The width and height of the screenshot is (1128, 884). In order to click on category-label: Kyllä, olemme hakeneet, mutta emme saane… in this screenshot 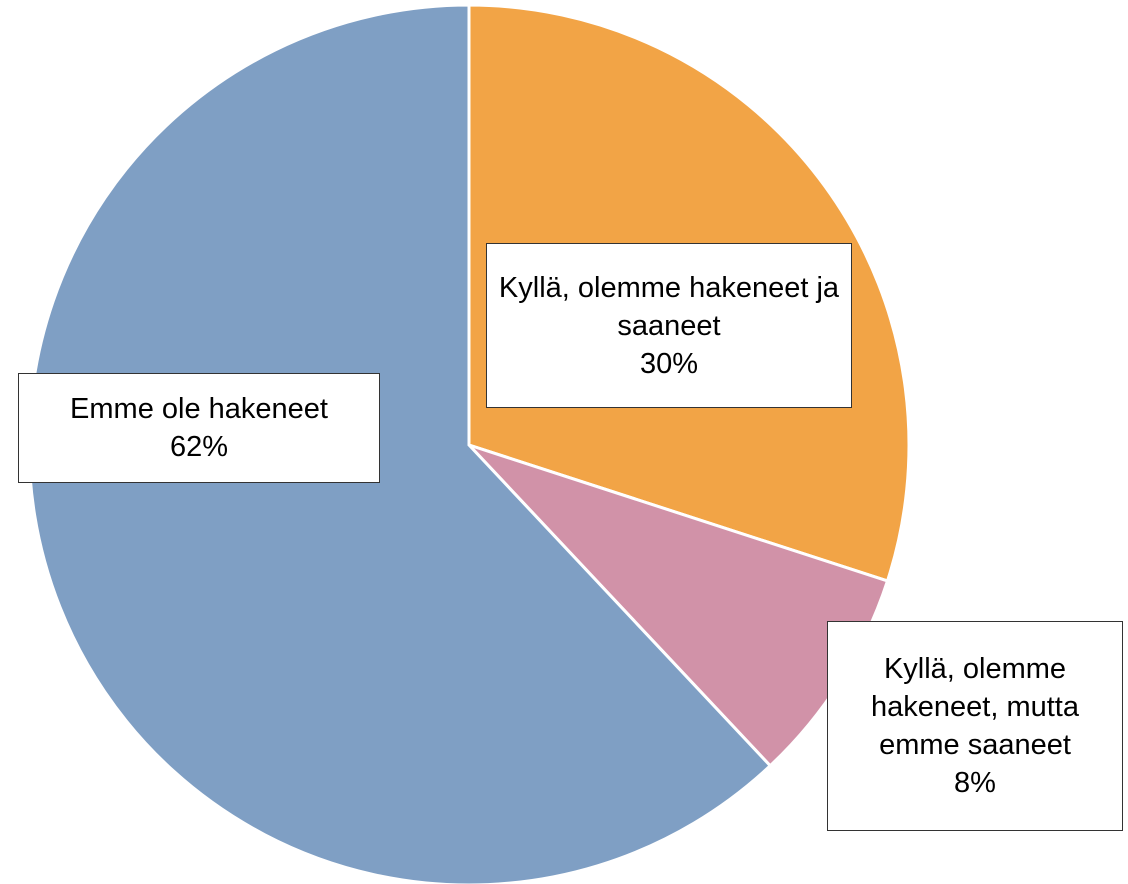, I will do `click(975, 707)`.